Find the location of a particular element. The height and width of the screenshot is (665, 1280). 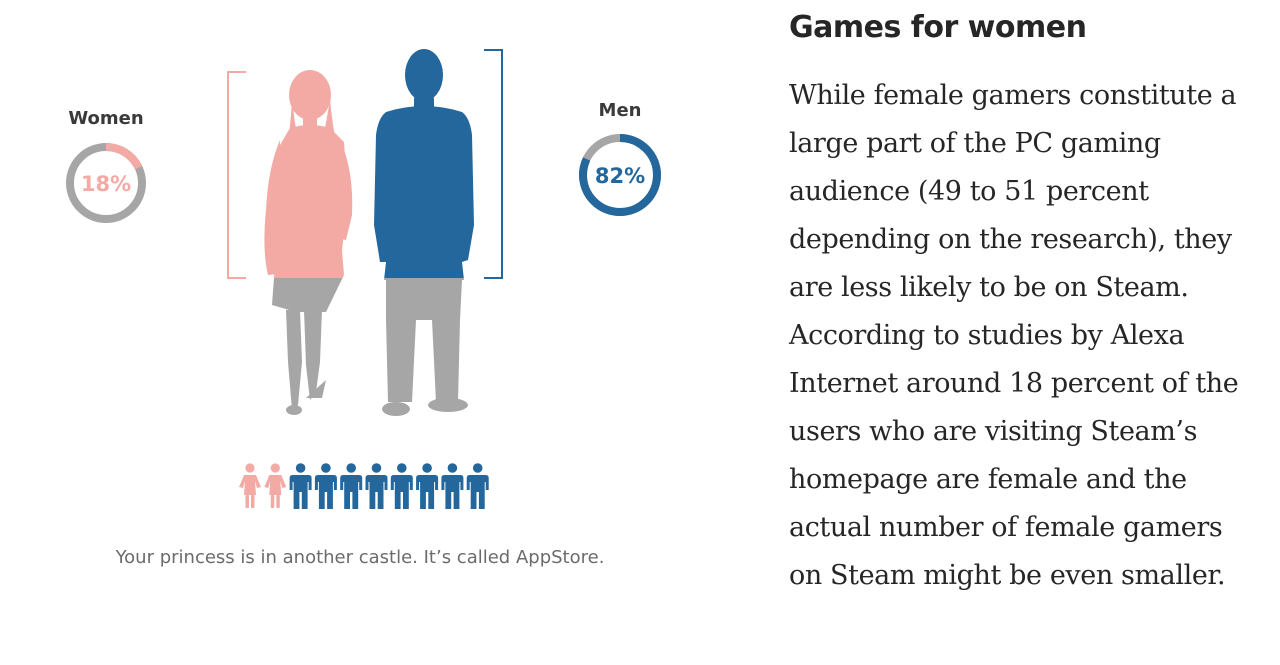

man-silhouette is located at coordinates (424, 232).